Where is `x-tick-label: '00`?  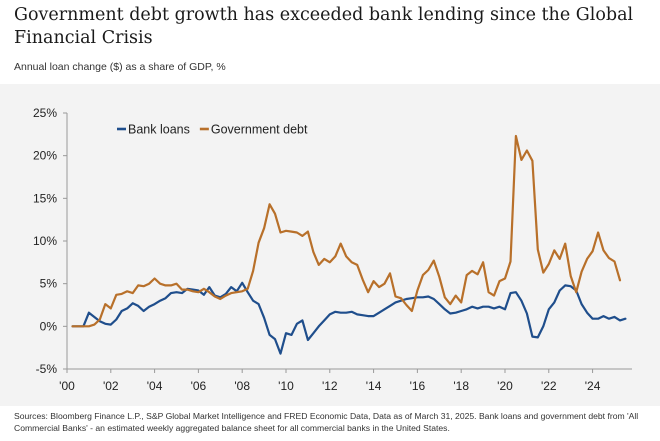 x-tick-label: '00 is located at coordinates (67, 386).